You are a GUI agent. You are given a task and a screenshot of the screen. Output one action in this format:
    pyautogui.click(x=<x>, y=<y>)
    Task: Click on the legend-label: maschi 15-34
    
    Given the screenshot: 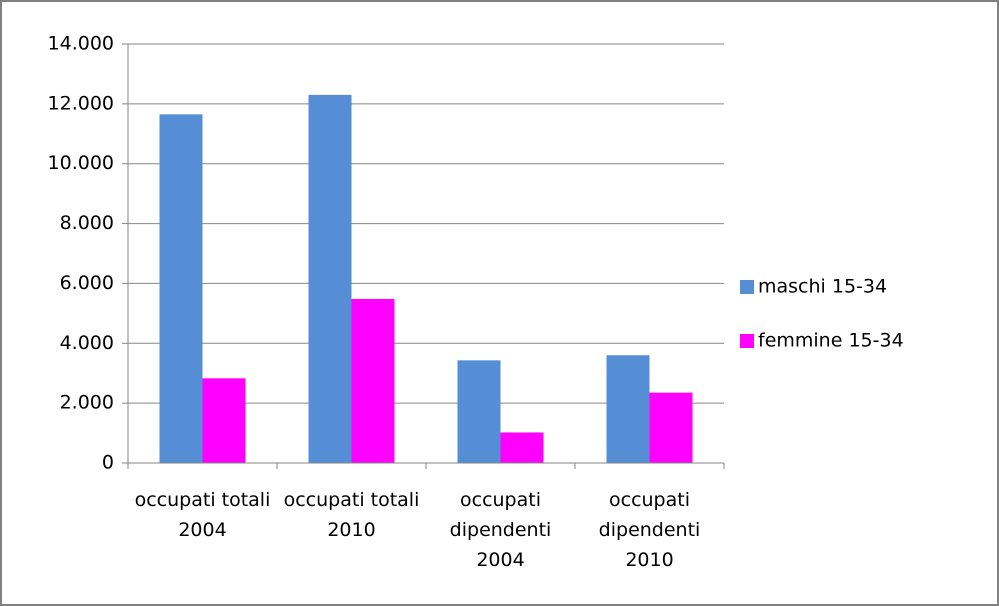 What is the action you would take?
    pyautogui.click(x=822, y=287)
    